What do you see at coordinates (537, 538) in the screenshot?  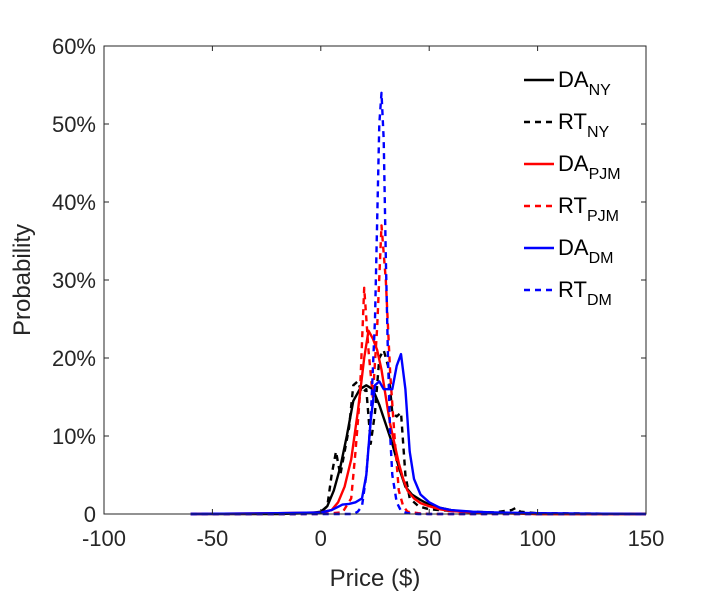 I see `x-tick-label: 100` at bounding box center [537, 538].